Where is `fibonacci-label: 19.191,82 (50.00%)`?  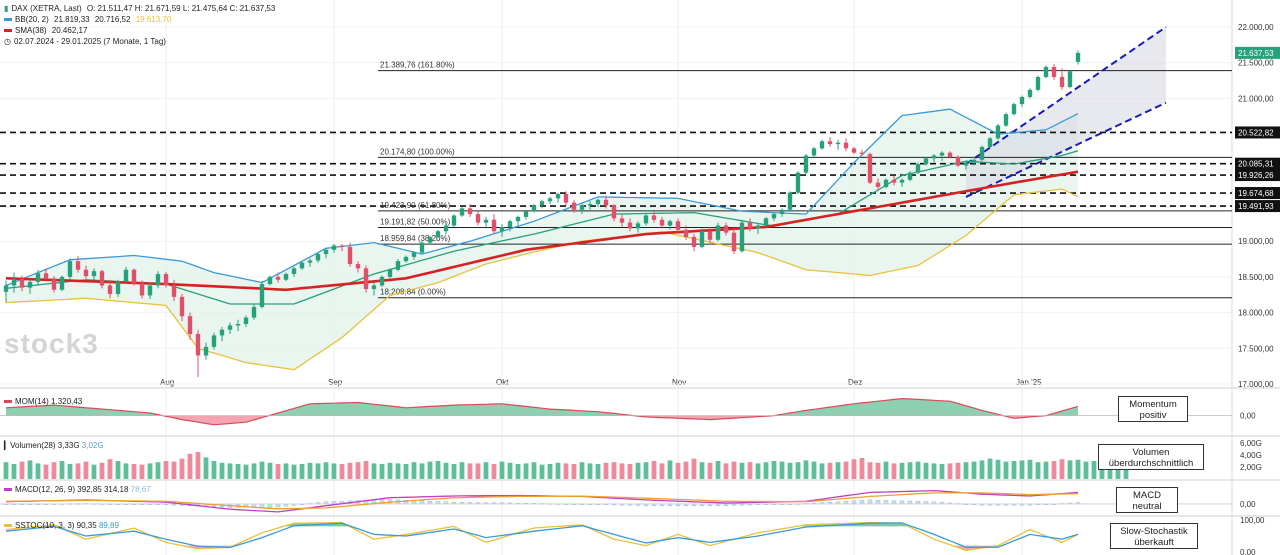
fibonacci-label: 19.191,82 (50.00%) is located at coordinates (415, 222).